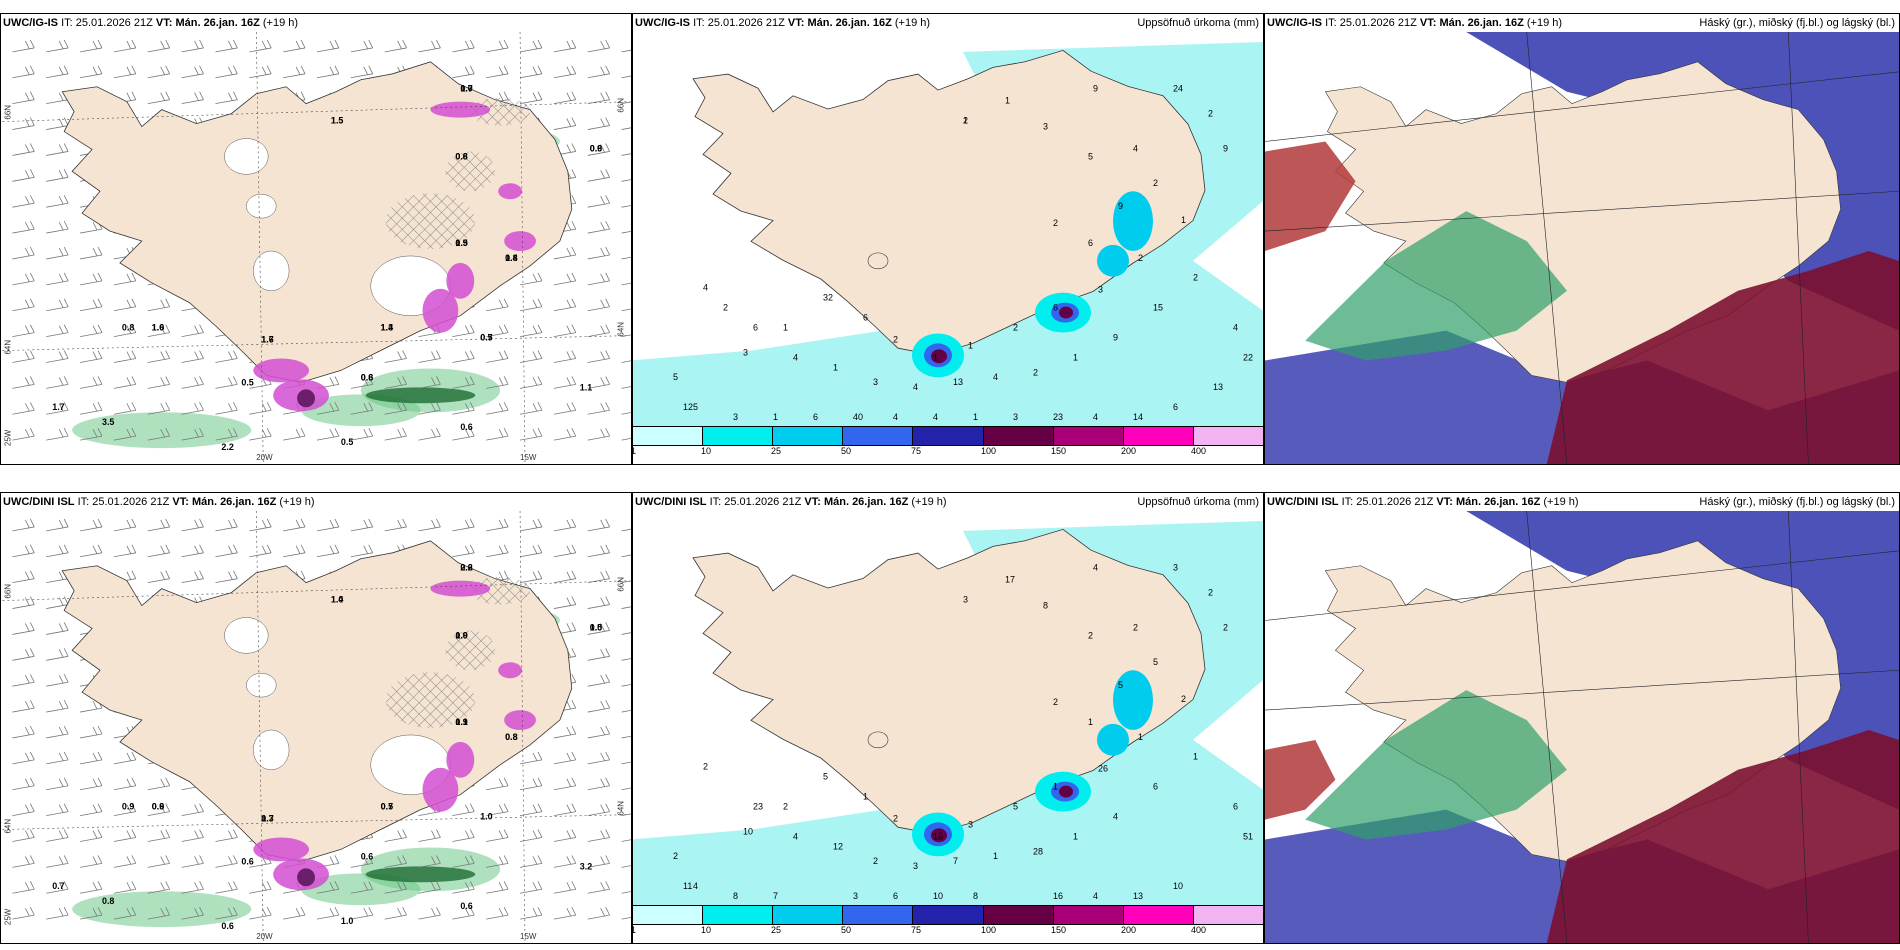 Image resolution: width=1900 pixels, height=950 pixels. Describe the element at coordinates (849, 23) in the screenshot. I see `valid-time: Mán. 26.jan. 16Z` at that location.